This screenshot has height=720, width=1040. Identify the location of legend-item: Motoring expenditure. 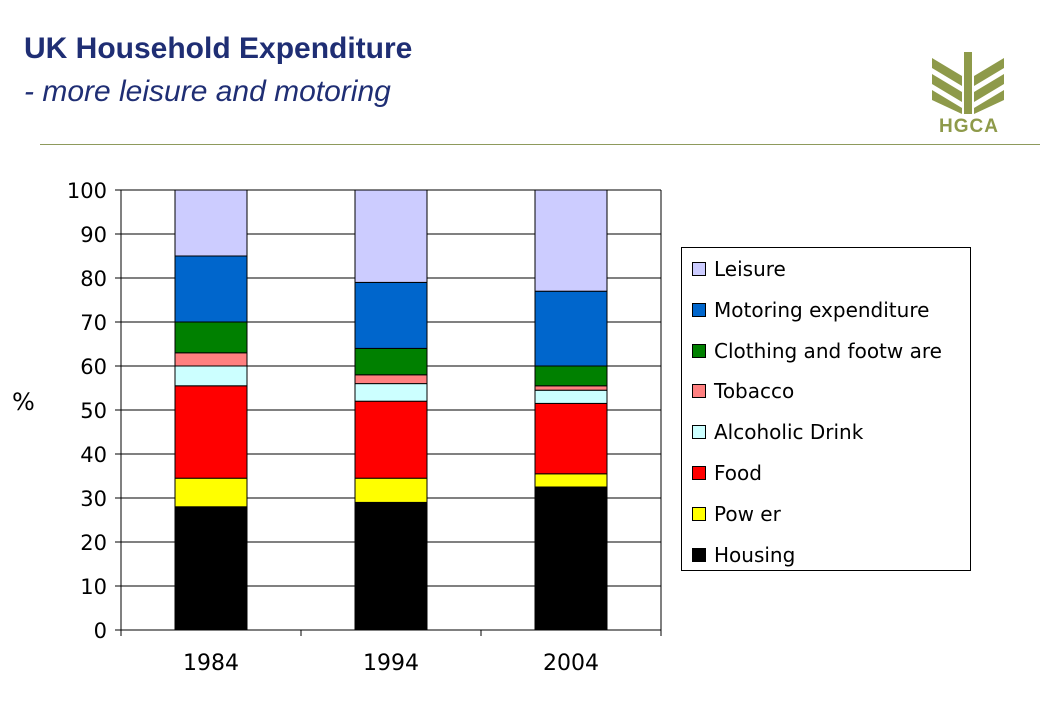
(810, 310).